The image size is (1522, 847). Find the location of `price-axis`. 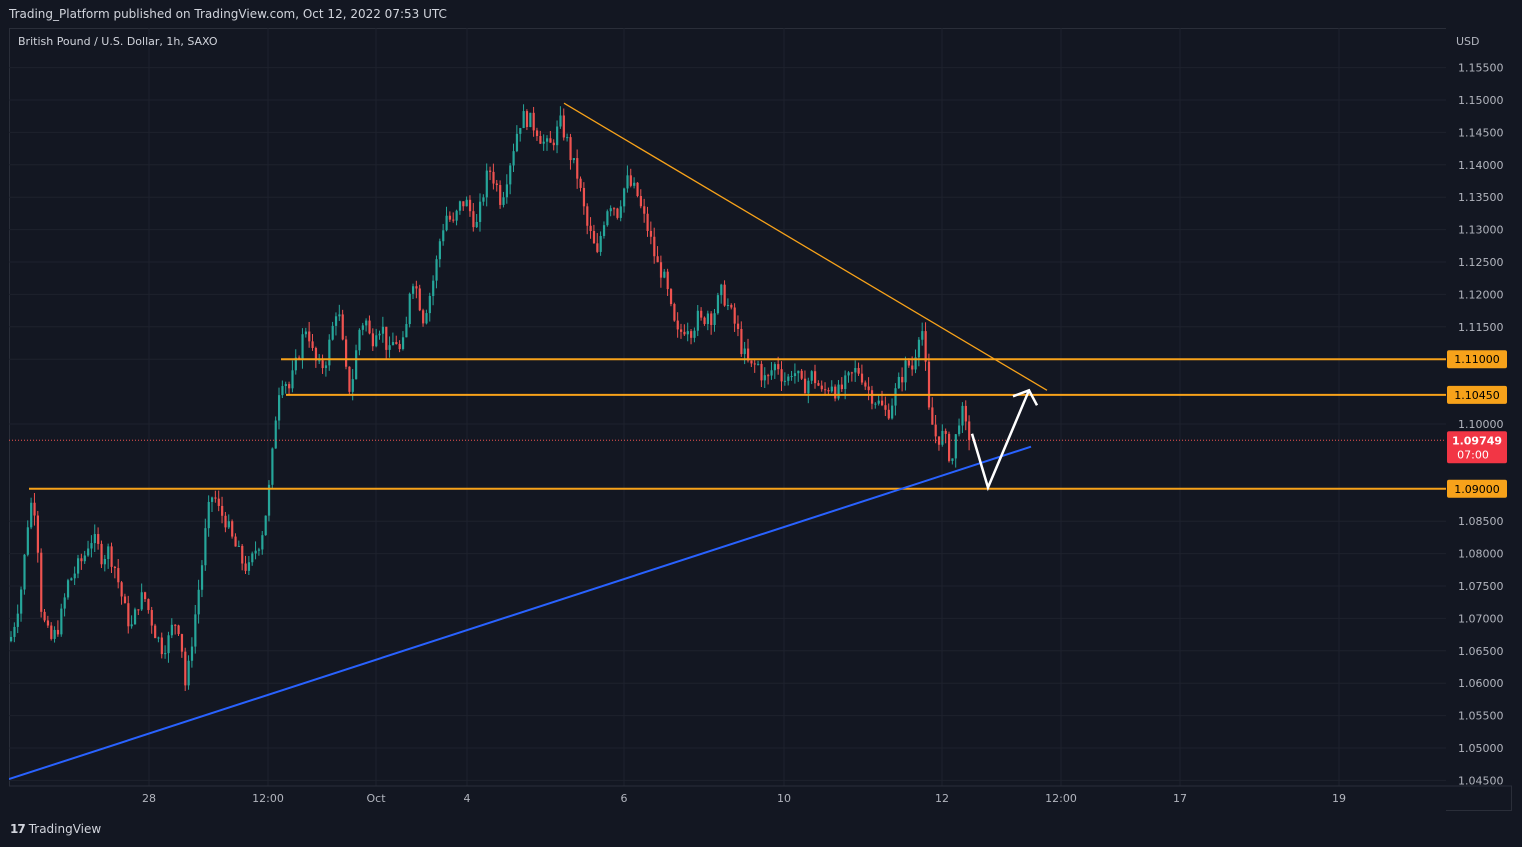

price-axis is located at coordinates (1479, 407).